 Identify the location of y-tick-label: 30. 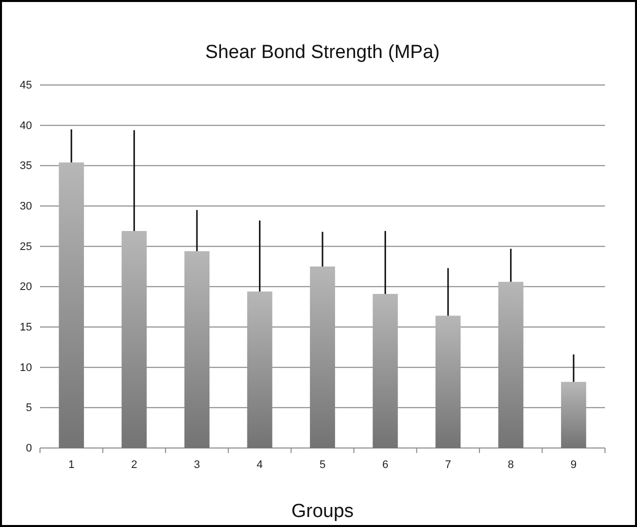
(26, 206).